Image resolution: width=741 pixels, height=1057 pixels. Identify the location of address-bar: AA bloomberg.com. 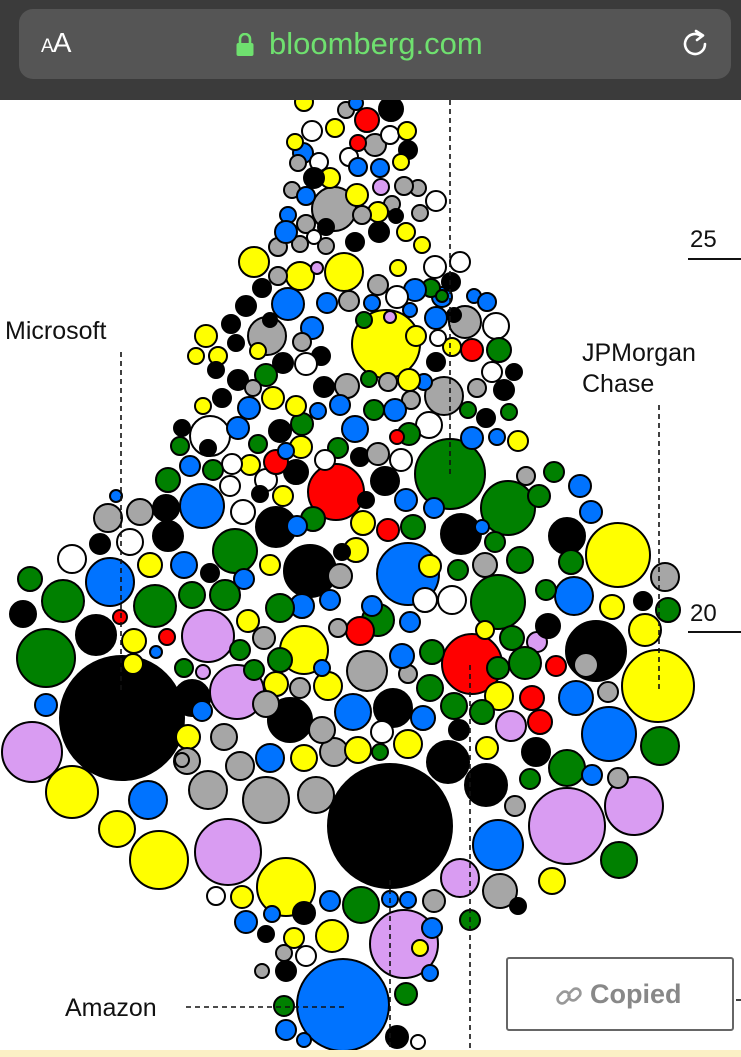
(375, 44).